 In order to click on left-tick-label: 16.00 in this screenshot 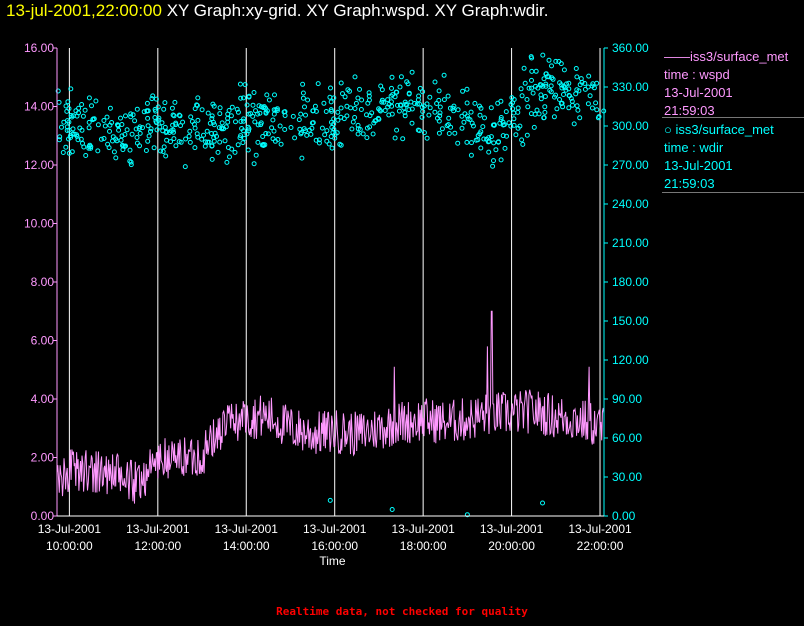, I will do `click(39, 48)`.